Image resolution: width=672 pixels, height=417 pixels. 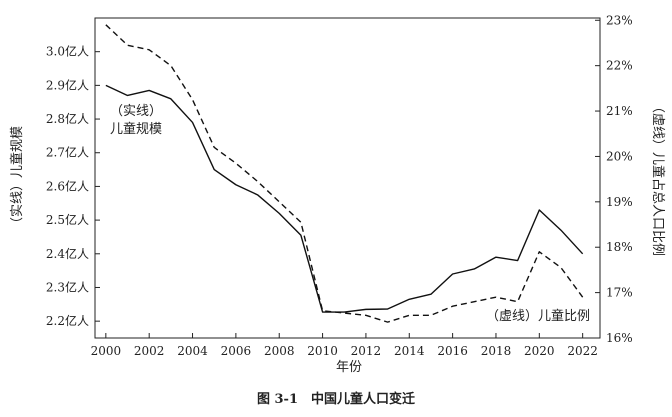 I want to click on x-tick-label: 2000, so click(x=106, y=351).